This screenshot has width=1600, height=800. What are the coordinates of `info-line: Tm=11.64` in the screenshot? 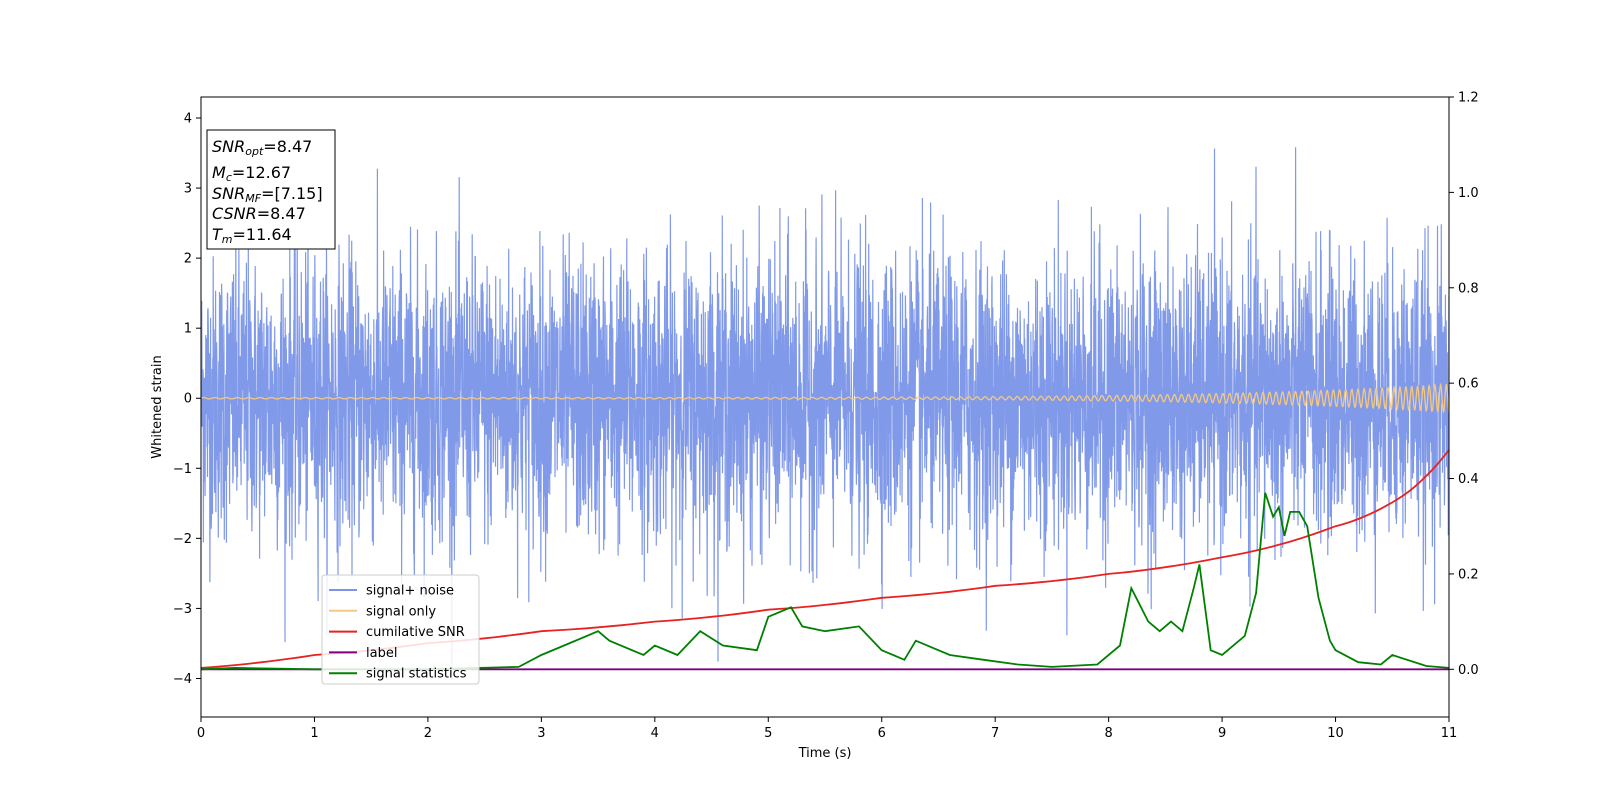 It's located at (252, 235).